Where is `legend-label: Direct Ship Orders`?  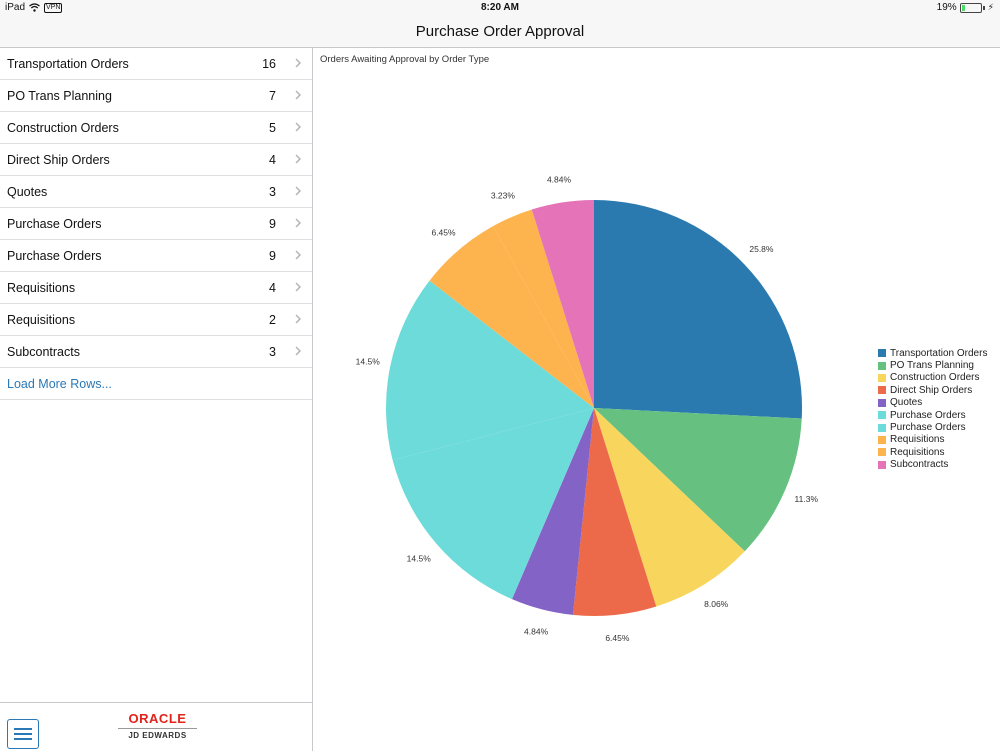
legend-label: Direct Ship Orders is located at coordinates (931, 390).